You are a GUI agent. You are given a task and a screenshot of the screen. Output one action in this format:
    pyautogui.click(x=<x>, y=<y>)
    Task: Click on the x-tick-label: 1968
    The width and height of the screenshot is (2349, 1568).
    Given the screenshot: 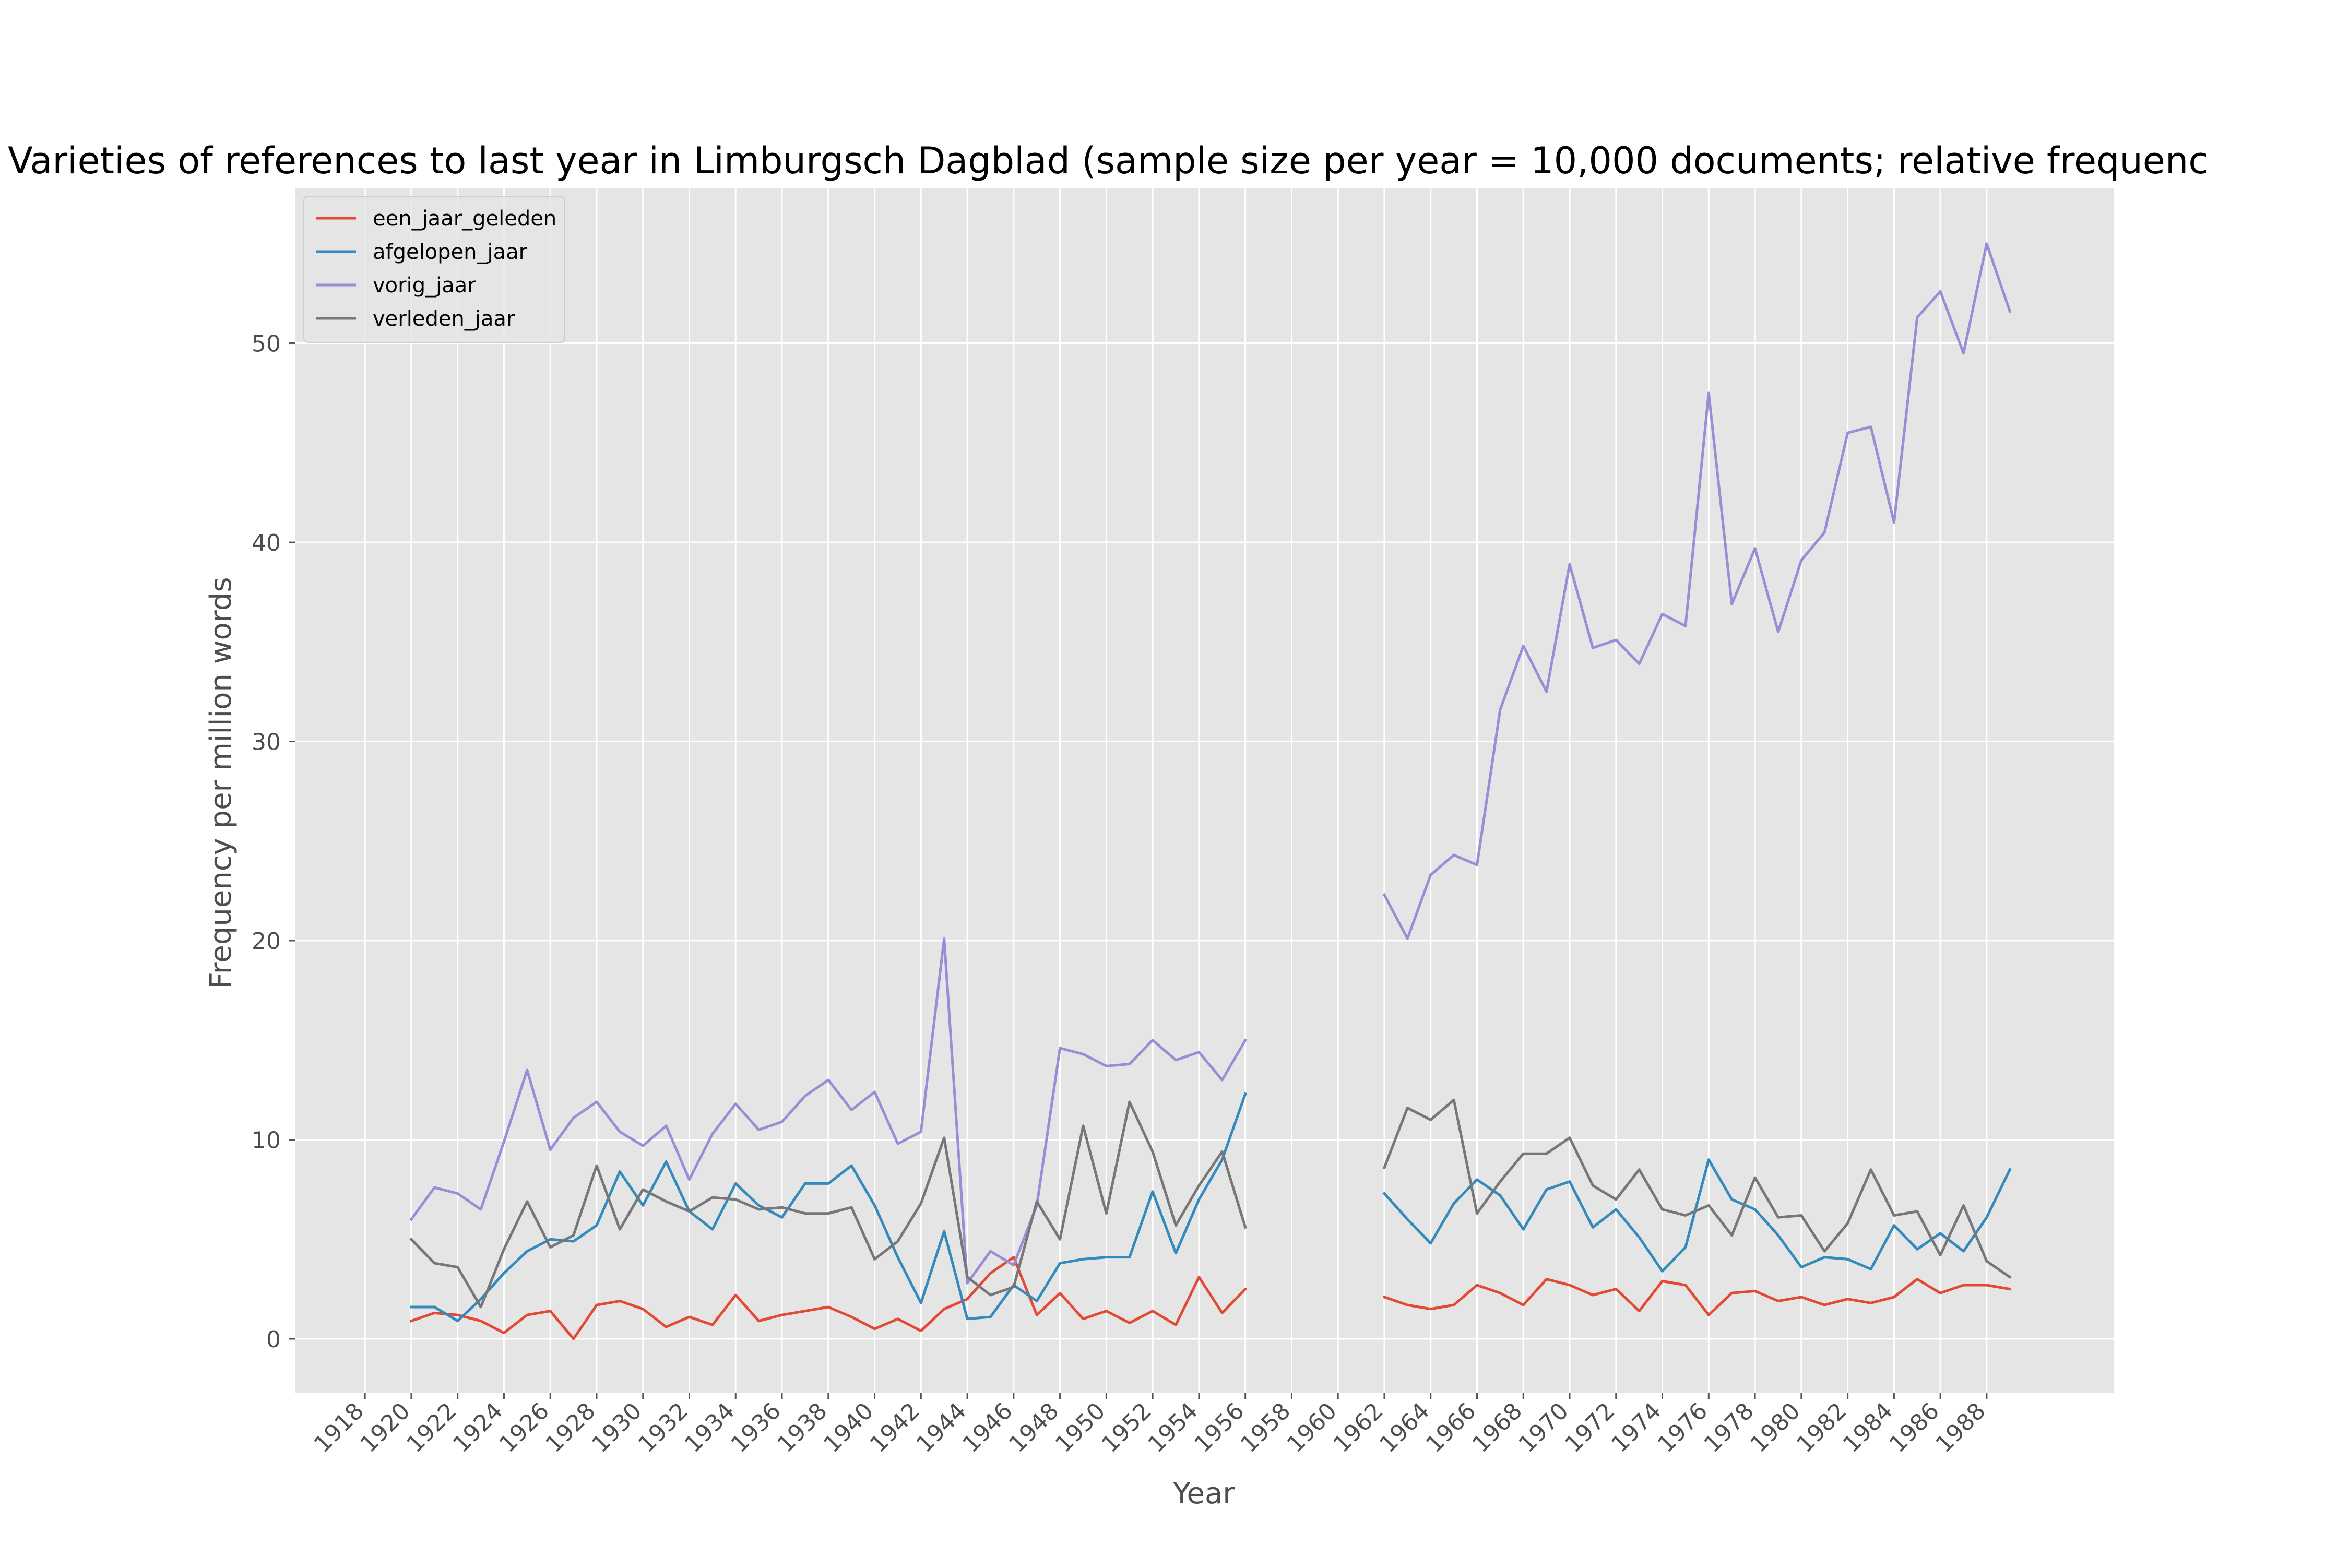 What is the action you would take?
    pyautogui.click(x=1497, y=1428)
    